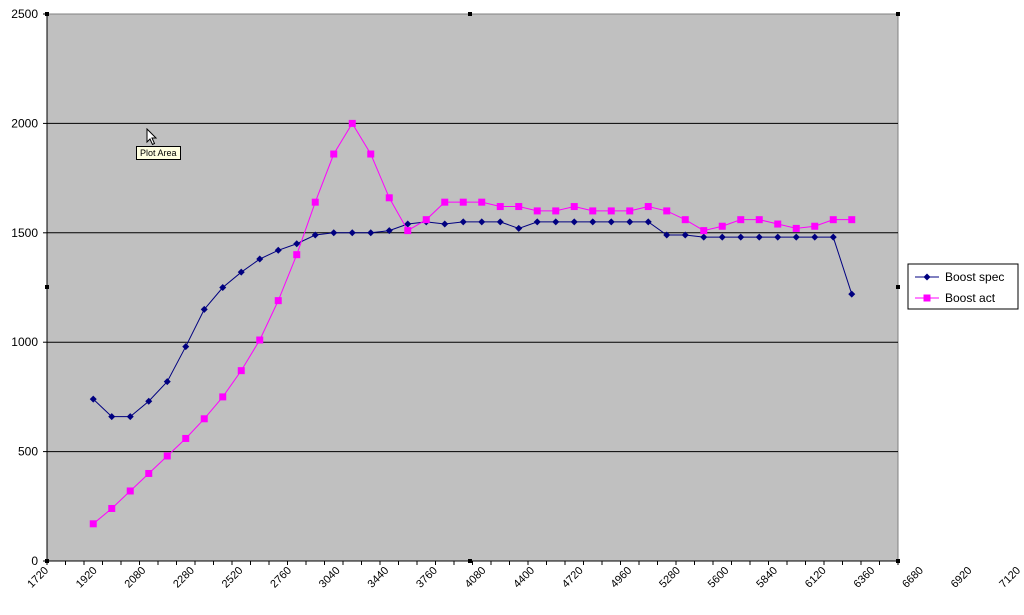 The height and width of the screenshot is (615, 1024). What do you see at coordinates (24, 233) in the screenshot?
I see `y-tick-label: 1500` at bounding box center [24, 233].